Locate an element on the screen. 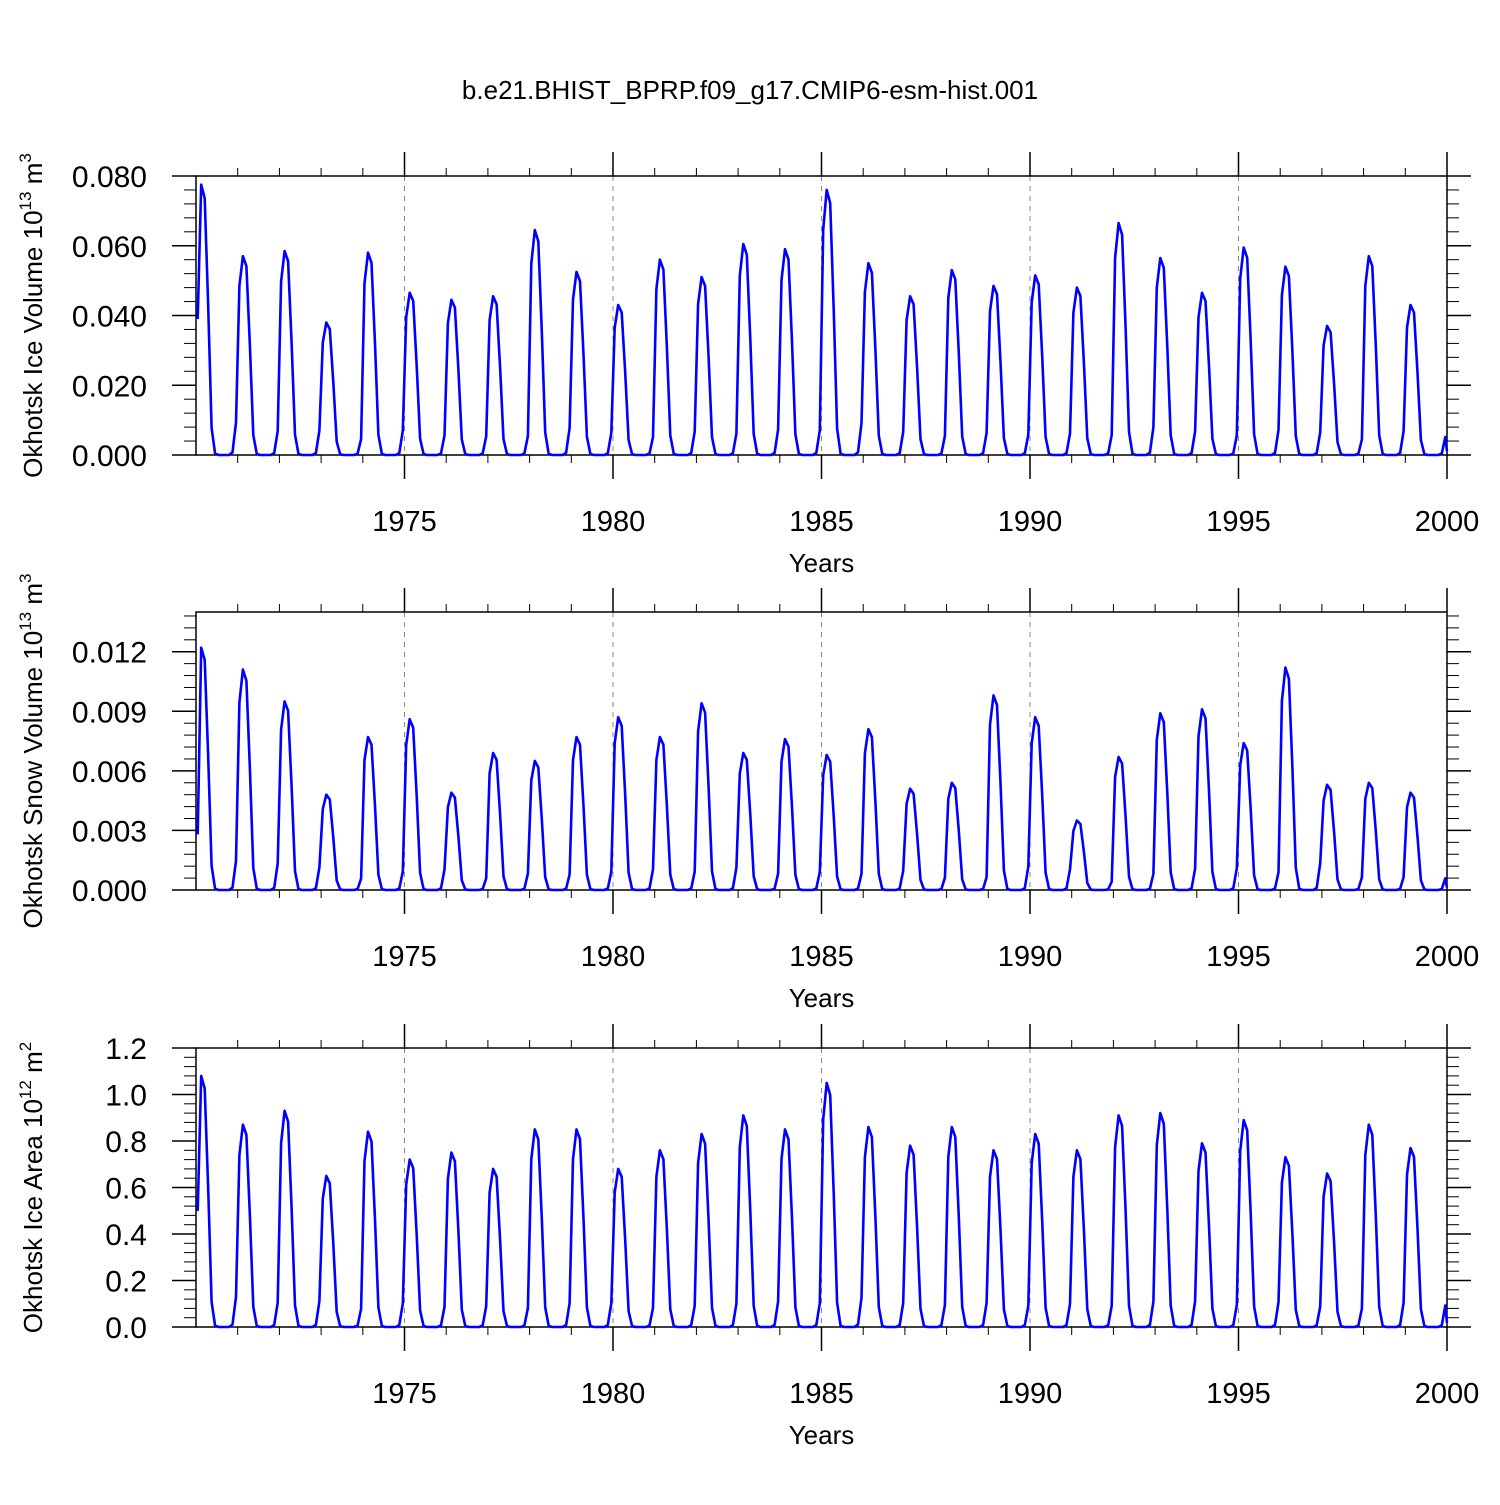  y-tick-label-0.8: 0.8 is located at coordinates (126, 1142).